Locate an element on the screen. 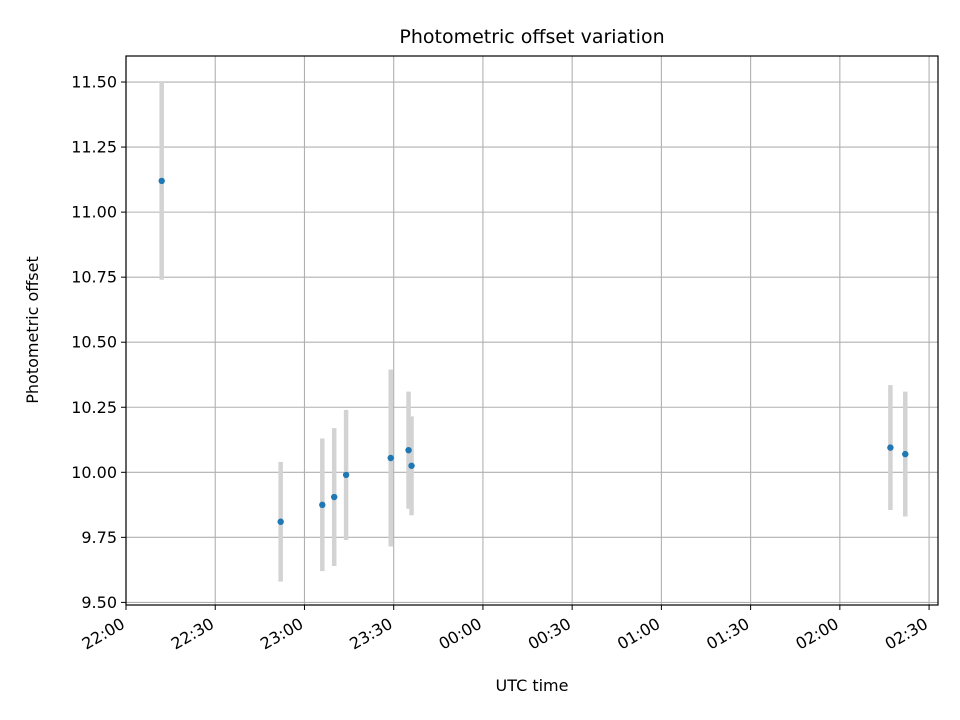 The height and width of the screenshot is (720, 960). y-tick-label: 11.50 is located at coordinates (94, 82).